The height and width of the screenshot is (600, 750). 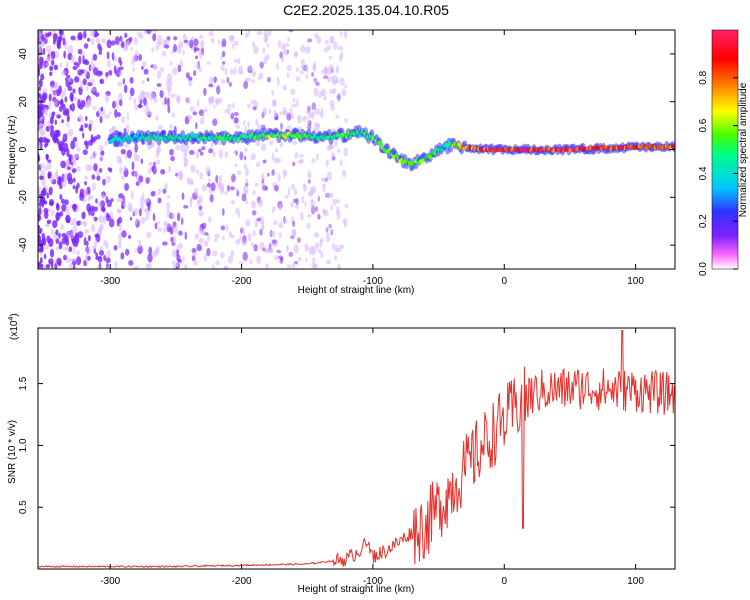 What do you see at coordinates (373, 281) in the screenshot?
I see `x-tick-label: -100` at bounding box center [373, 281].